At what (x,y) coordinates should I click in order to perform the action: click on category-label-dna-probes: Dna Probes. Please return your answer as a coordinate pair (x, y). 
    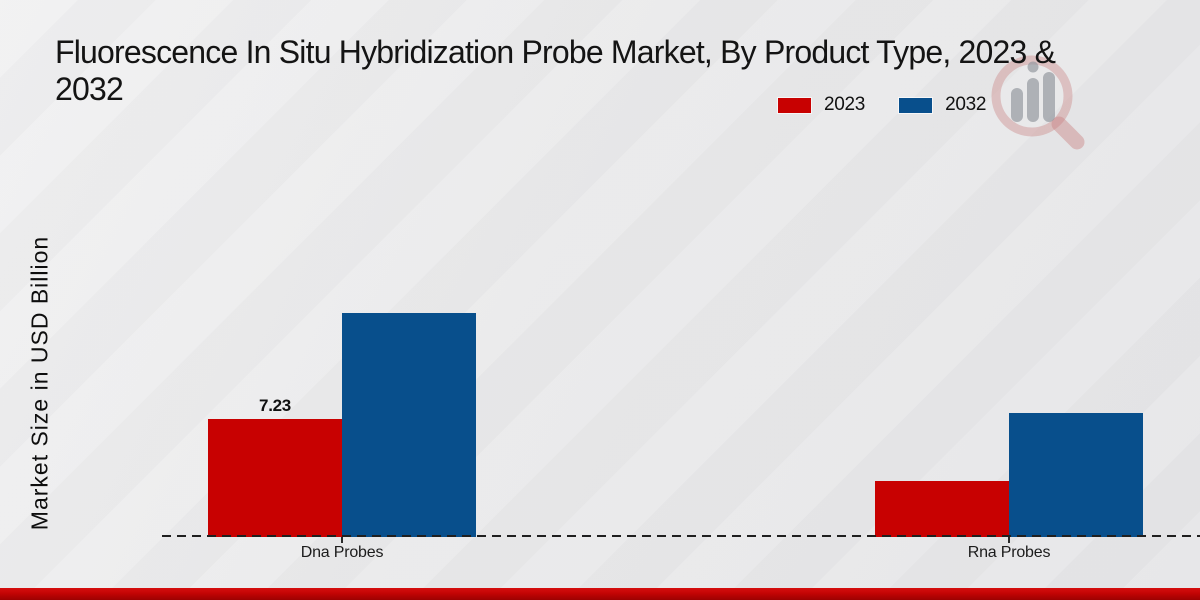
    Looking at the image, I should click on (342, 552).